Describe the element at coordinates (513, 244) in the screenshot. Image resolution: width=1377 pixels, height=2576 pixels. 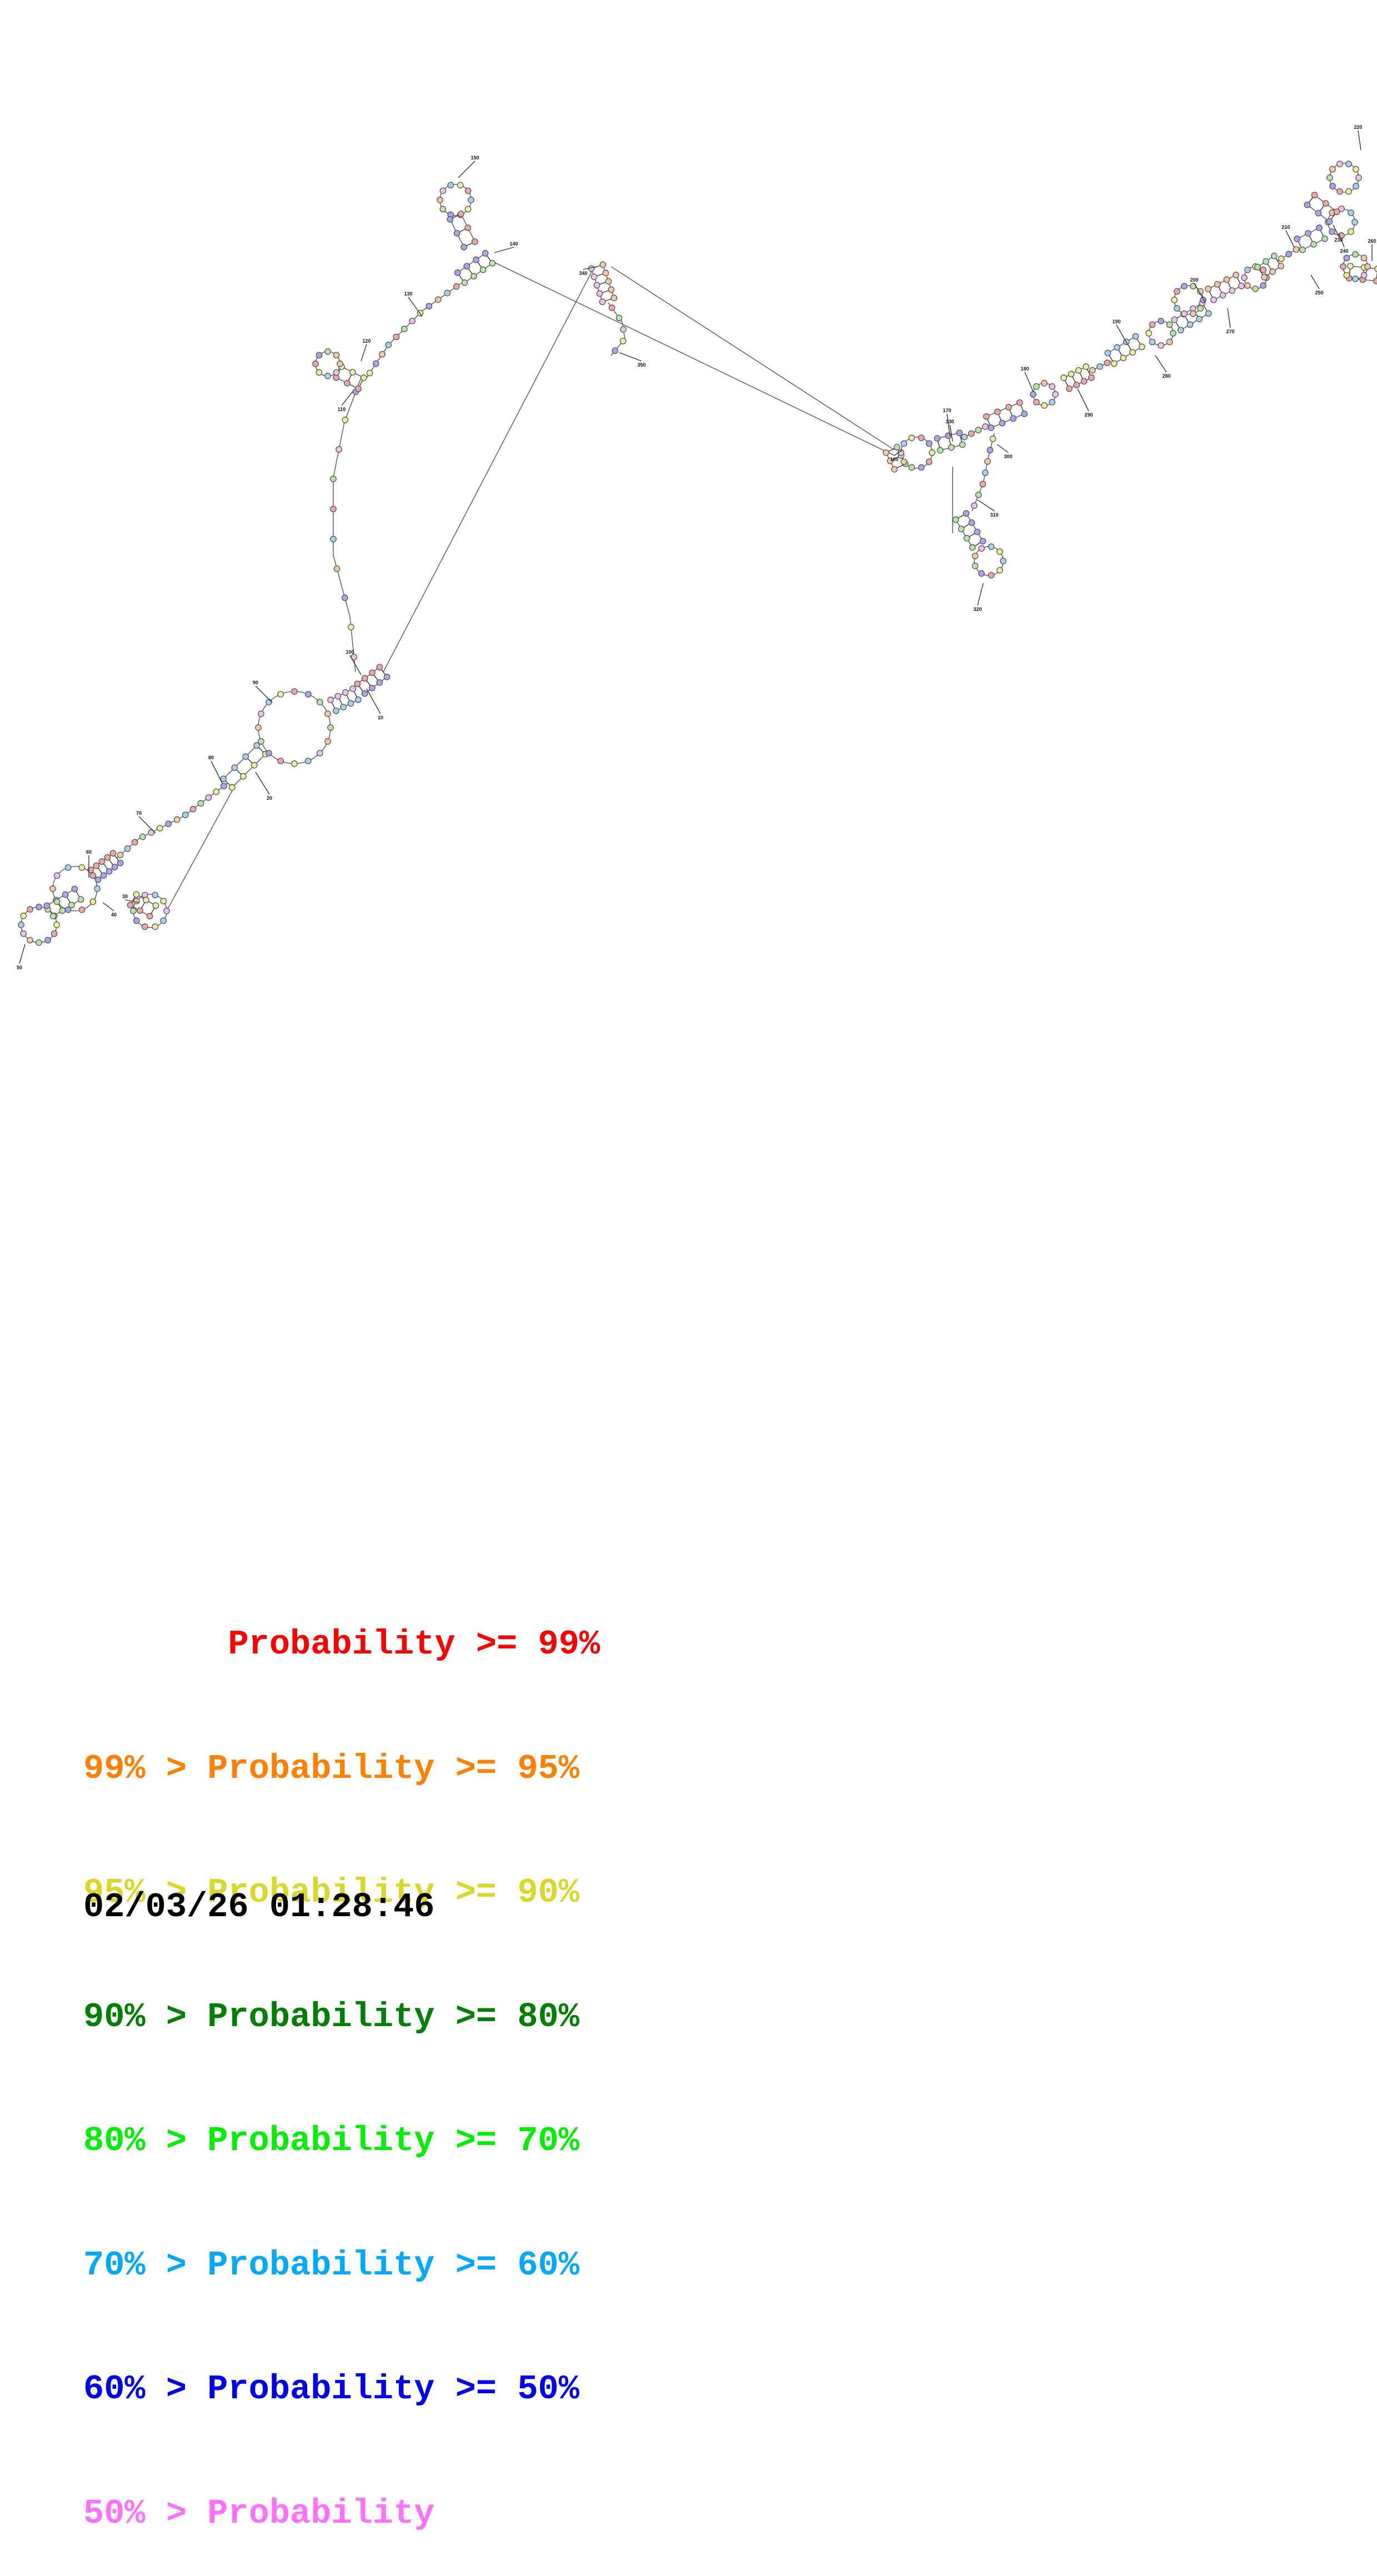
I see `position-label-140: 140` at that location.